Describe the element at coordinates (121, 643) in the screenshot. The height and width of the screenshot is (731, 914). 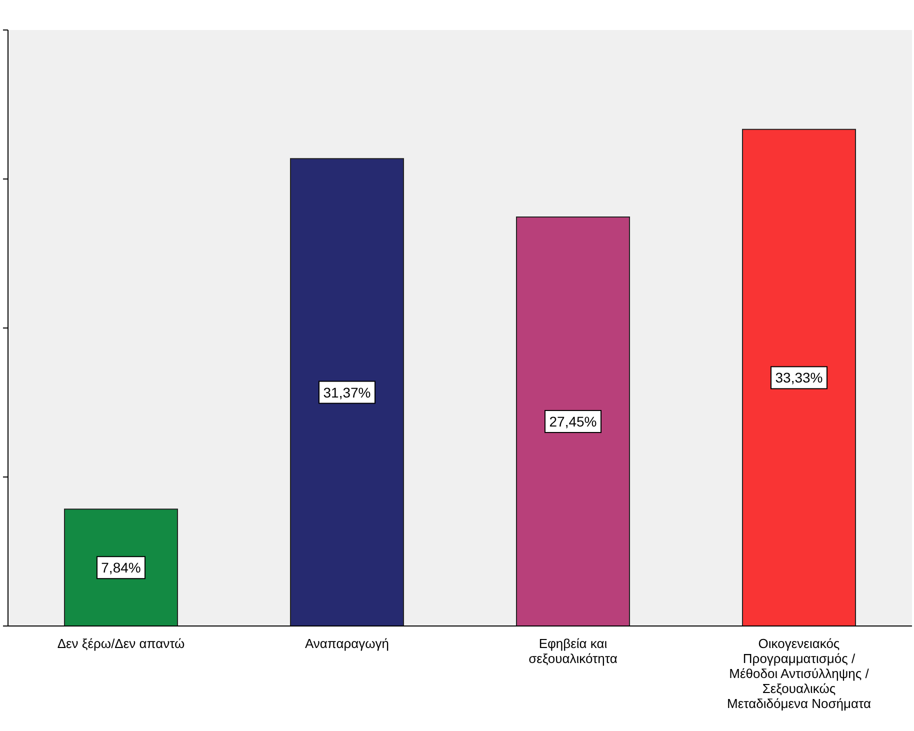
I see `x-tick-label: Δεν ξέρω/Δεν απαντώ` at that location.